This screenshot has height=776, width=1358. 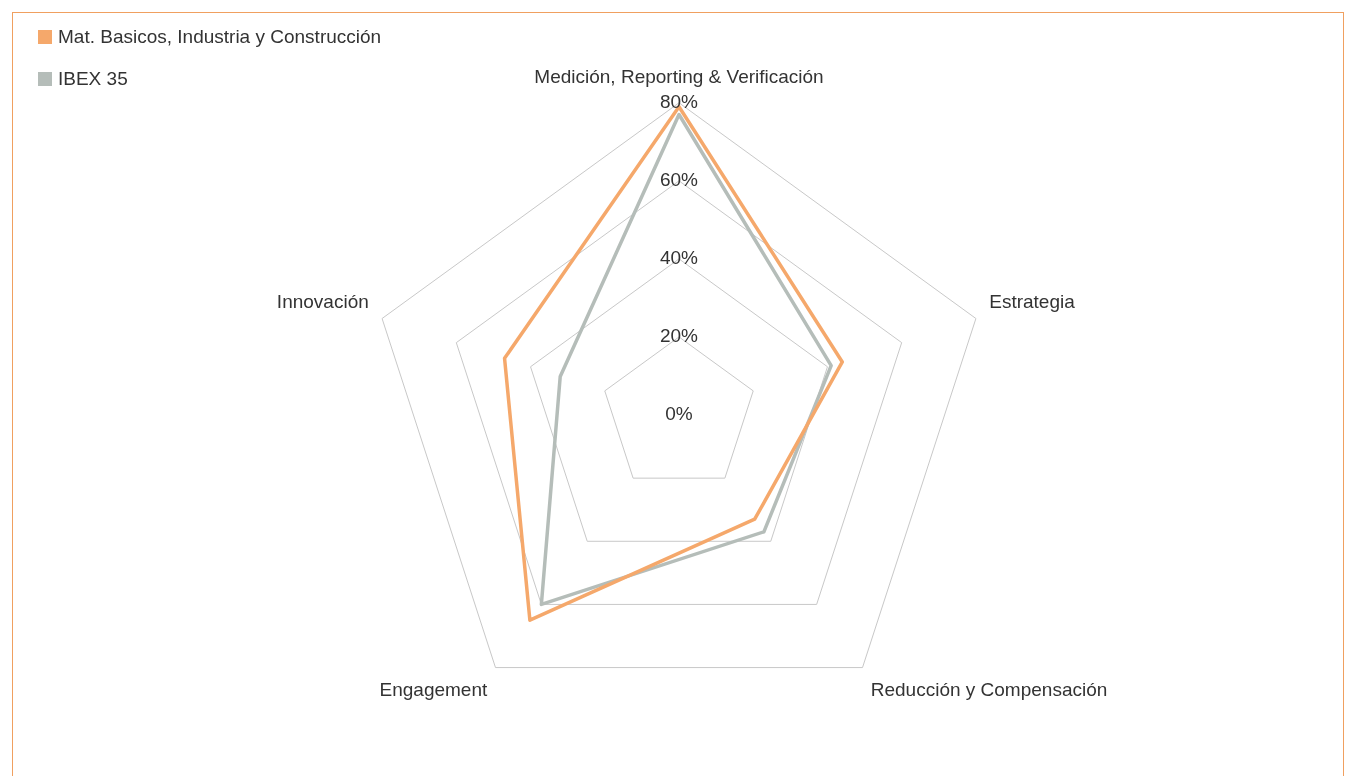 I want to click on legend-label: Mat. Basicos, Industria y Construcción, so click(x=220, y=37).